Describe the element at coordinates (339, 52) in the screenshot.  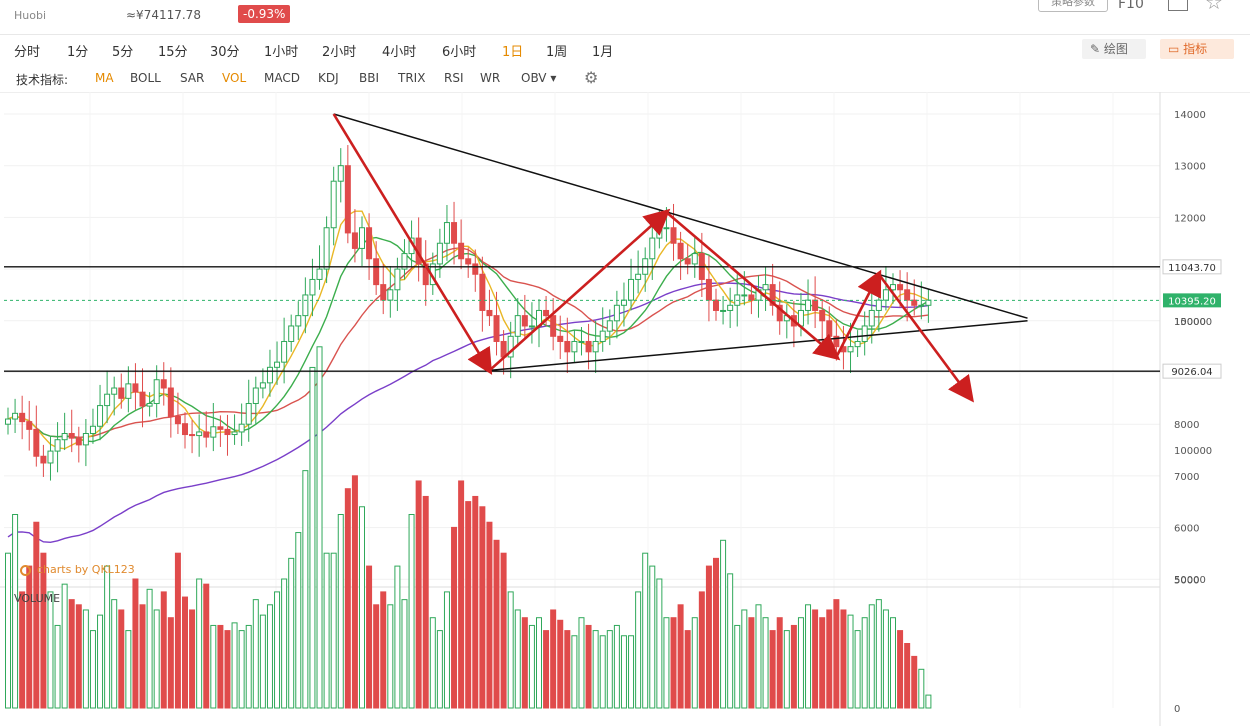
I see `period-tab-6: 2小时` at that location.